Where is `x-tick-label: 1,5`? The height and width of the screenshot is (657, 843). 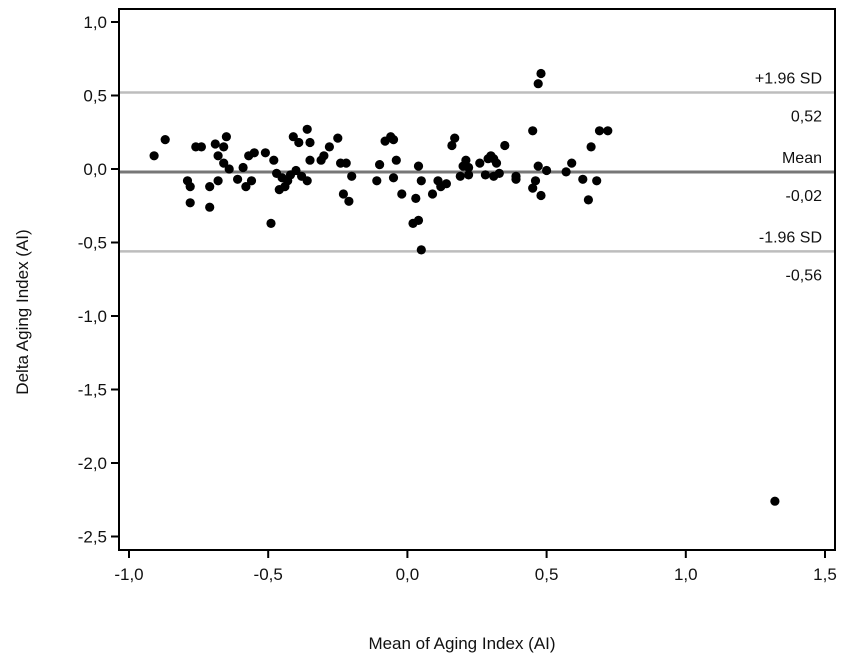 x-tick-label: 1,5 is located at coordinates (825, 574).